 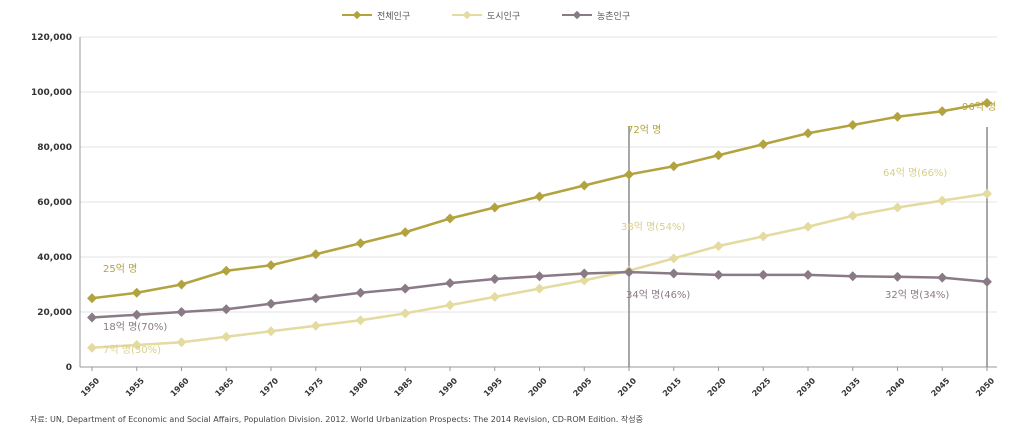 What do you see at coordinates (672, 387) in the screenshot?
I see `x-tick-label: 2015` at bounding box center [672, 387].